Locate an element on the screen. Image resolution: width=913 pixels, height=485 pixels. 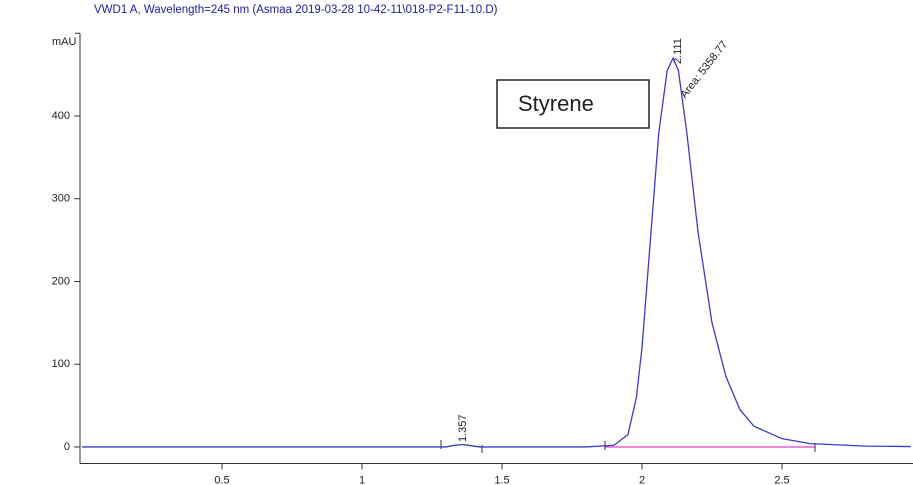
y-tick-label: 200 is located at coordinates (61, 281).